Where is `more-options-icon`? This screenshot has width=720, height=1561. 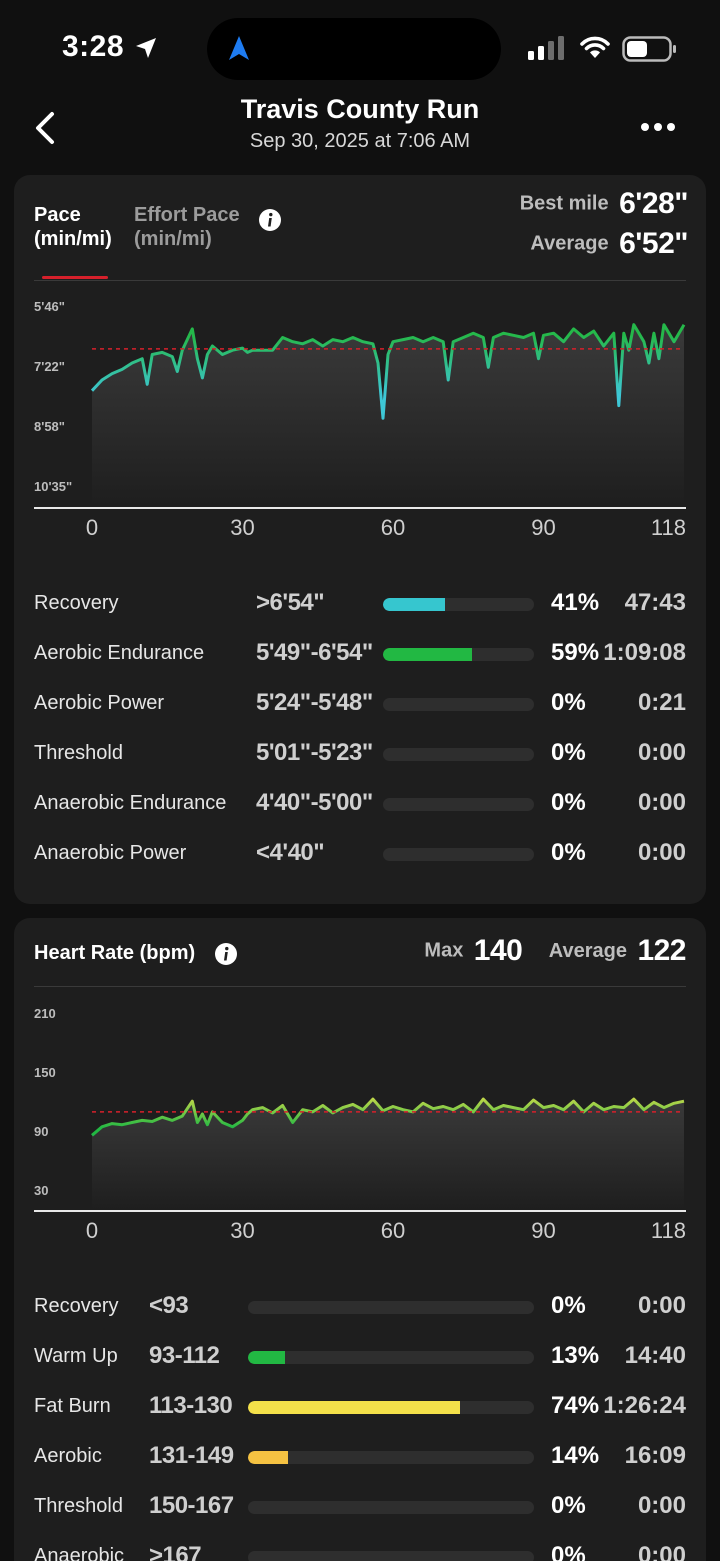 more-options-icon is located at coordinates (658, 127).